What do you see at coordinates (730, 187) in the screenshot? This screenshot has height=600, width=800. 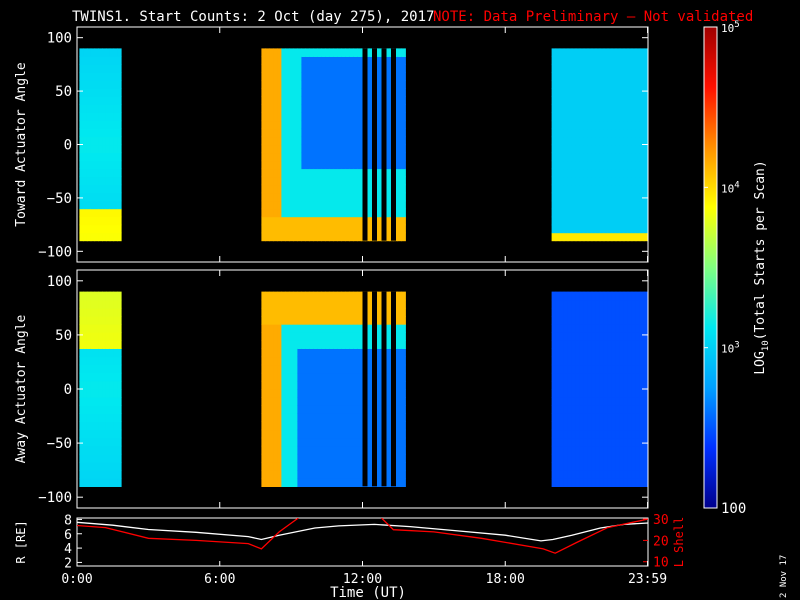 I see `colorbar-tick-label: 10⁴` at bounding box center [730, 187].